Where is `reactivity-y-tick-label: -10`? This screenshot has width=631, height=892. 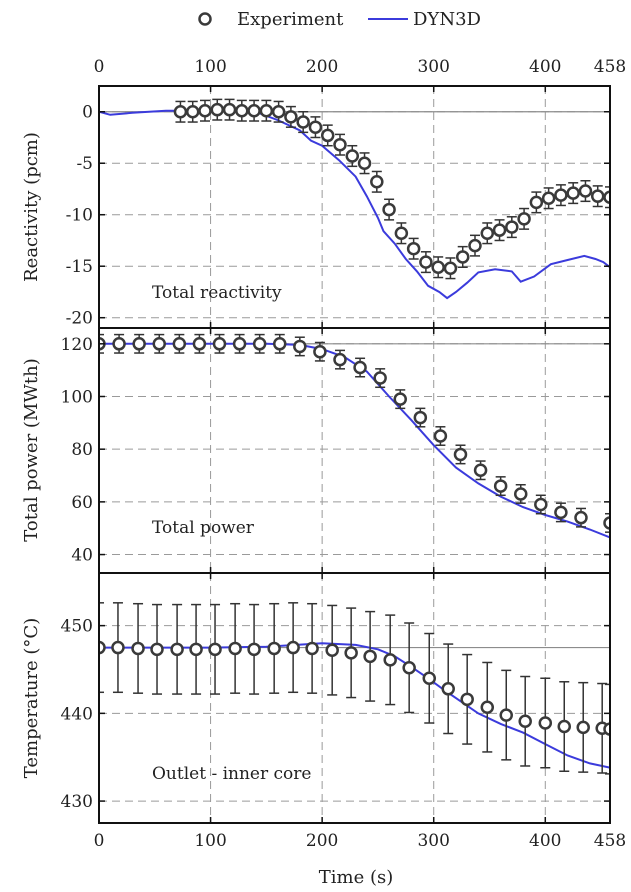 reactivity-y-tick-label: -10 is located at coordinates (79, 216).